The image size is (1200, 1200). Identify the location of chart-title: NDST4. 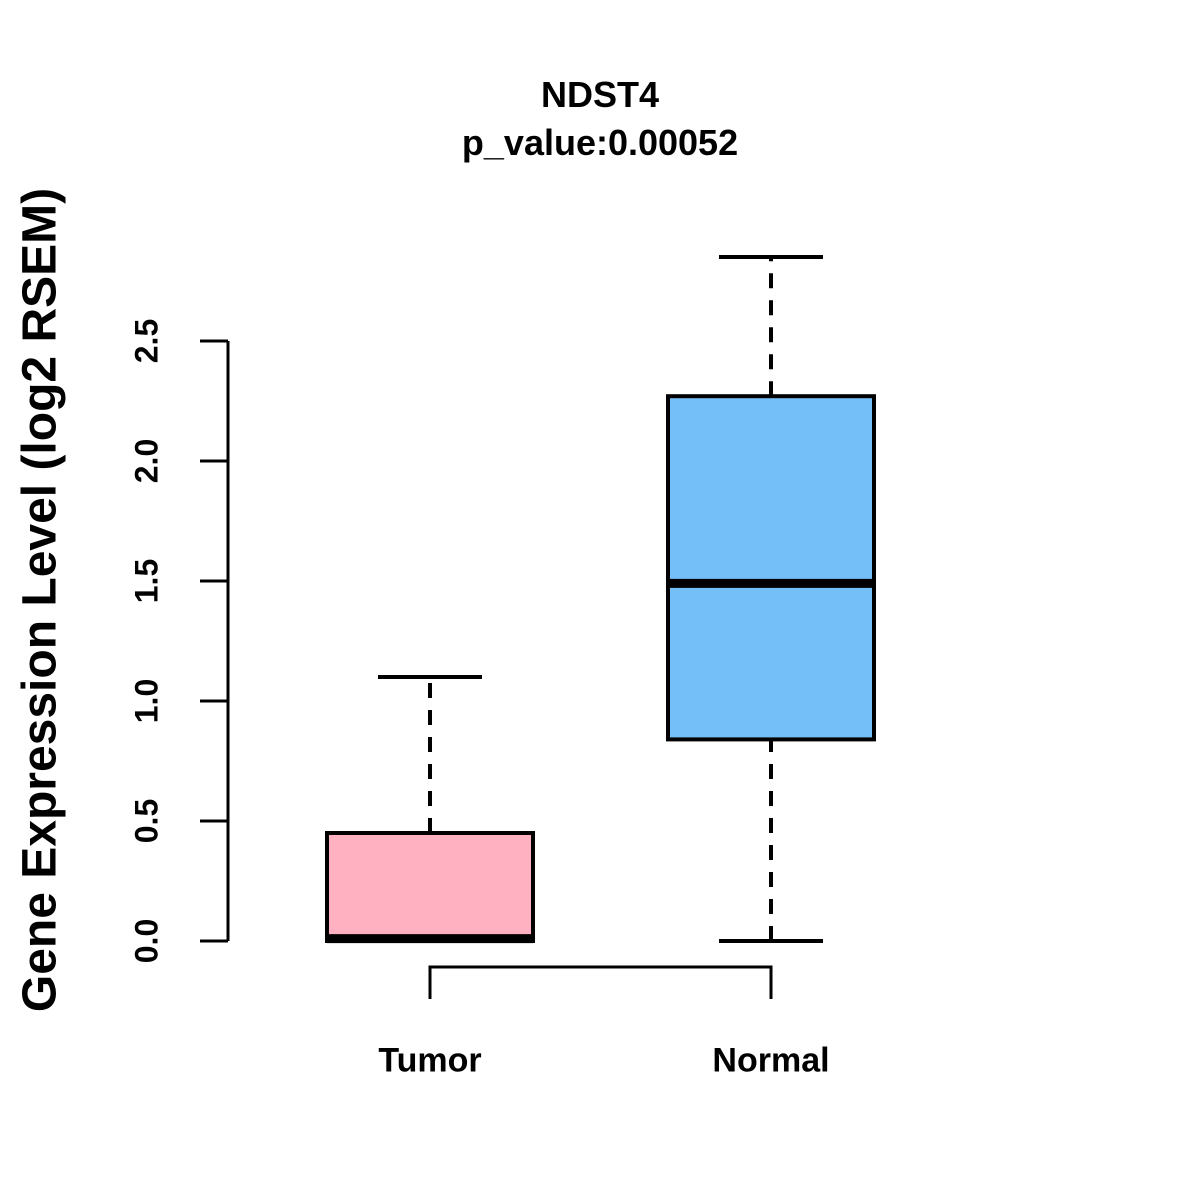
(600, 94).